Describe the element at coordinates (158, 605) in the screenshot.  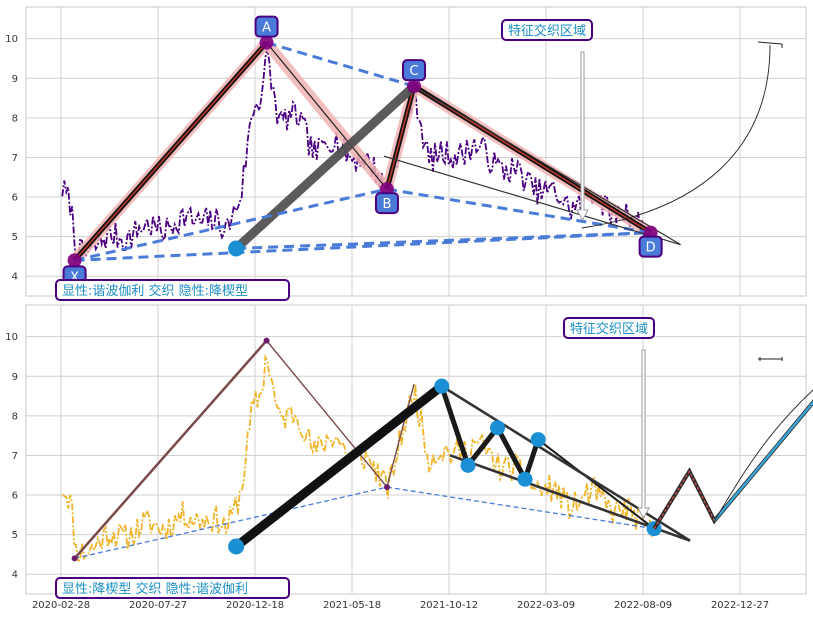
I see `x-tick-label: 2020-07-27` at that location.